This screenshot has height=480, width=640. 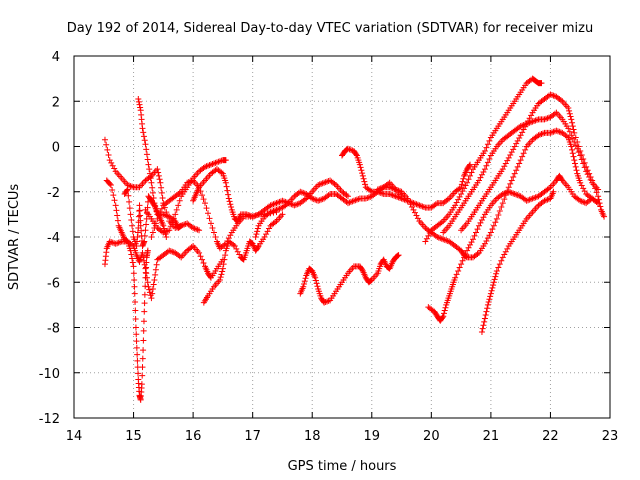 What do you see at coordinates (53, 283) in the screenshot?
I see `y-tick-label: -6` at bounding box center [53, 283].